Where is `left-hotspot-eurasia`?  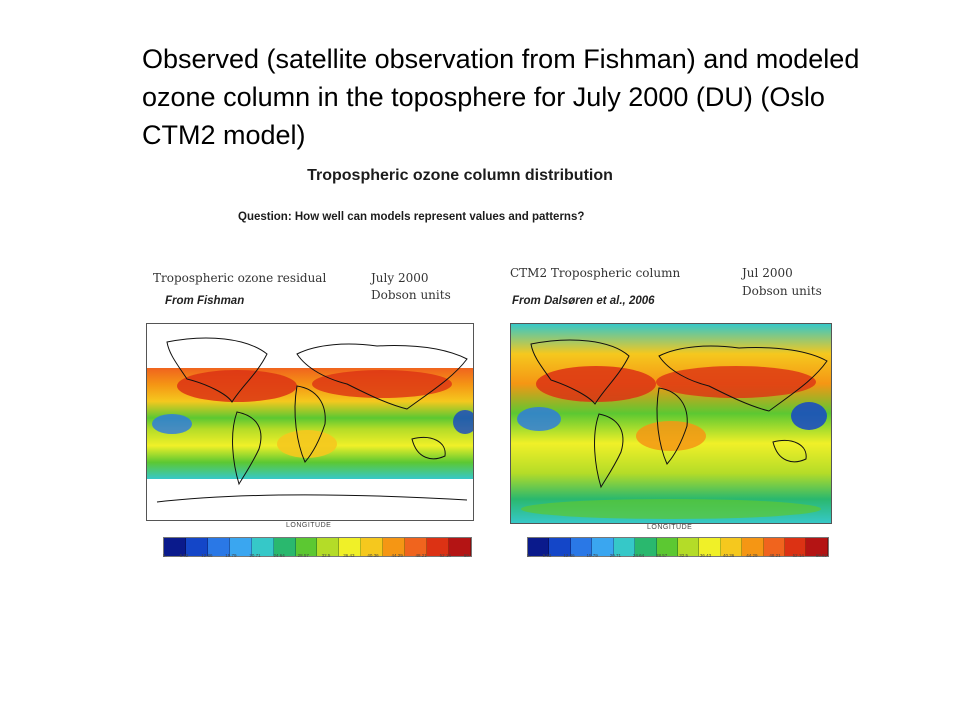 left-hotspot-eurasia is located at coordinates (382, 384).